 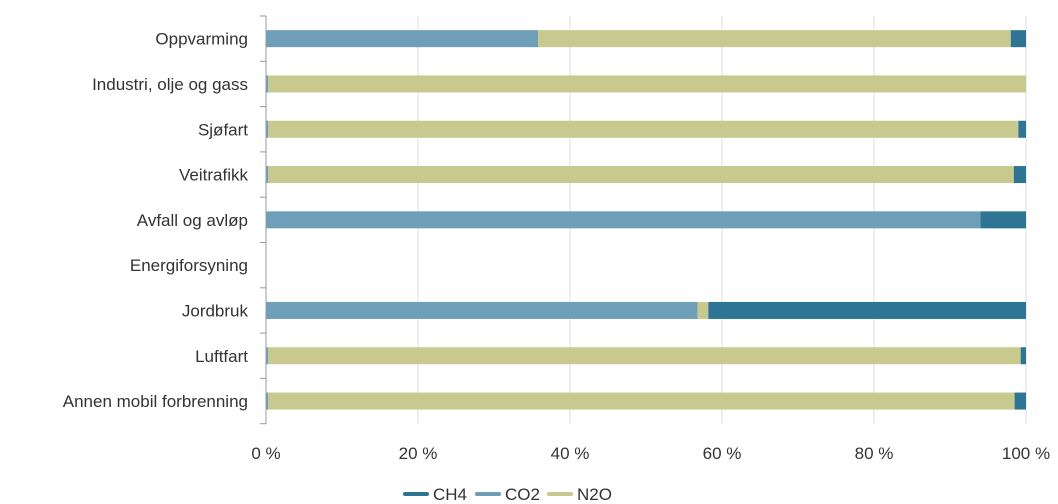 I want to click on bar-co2-luftfart, so click(x=267, y=356).